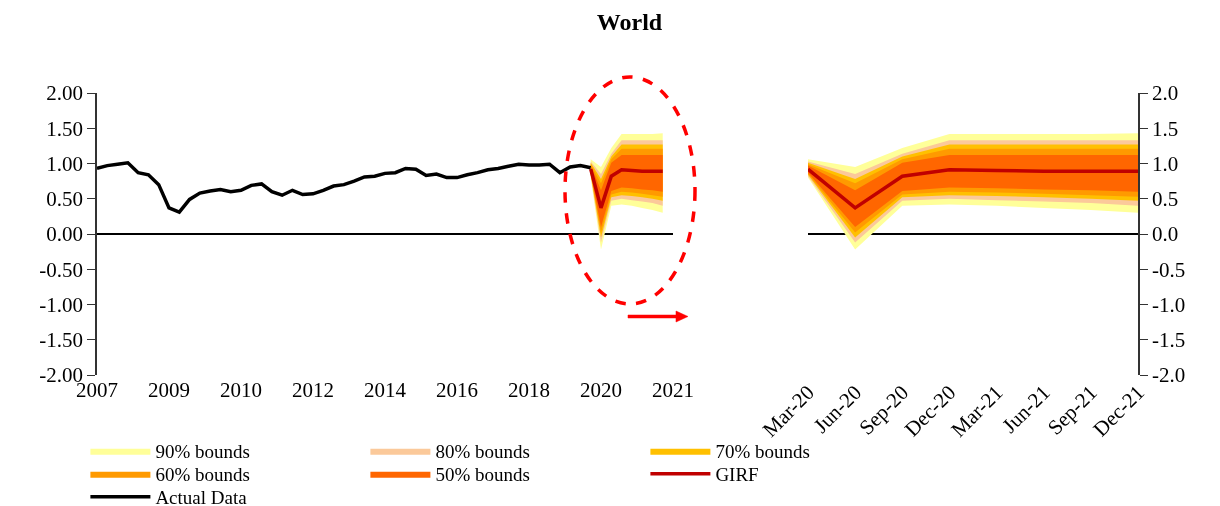 The width and height of the screenshot is (1220, 506). Describe the element at coordinates (482, 475) in the screenshot. I see `legend-label: 50% bounds` at that location.